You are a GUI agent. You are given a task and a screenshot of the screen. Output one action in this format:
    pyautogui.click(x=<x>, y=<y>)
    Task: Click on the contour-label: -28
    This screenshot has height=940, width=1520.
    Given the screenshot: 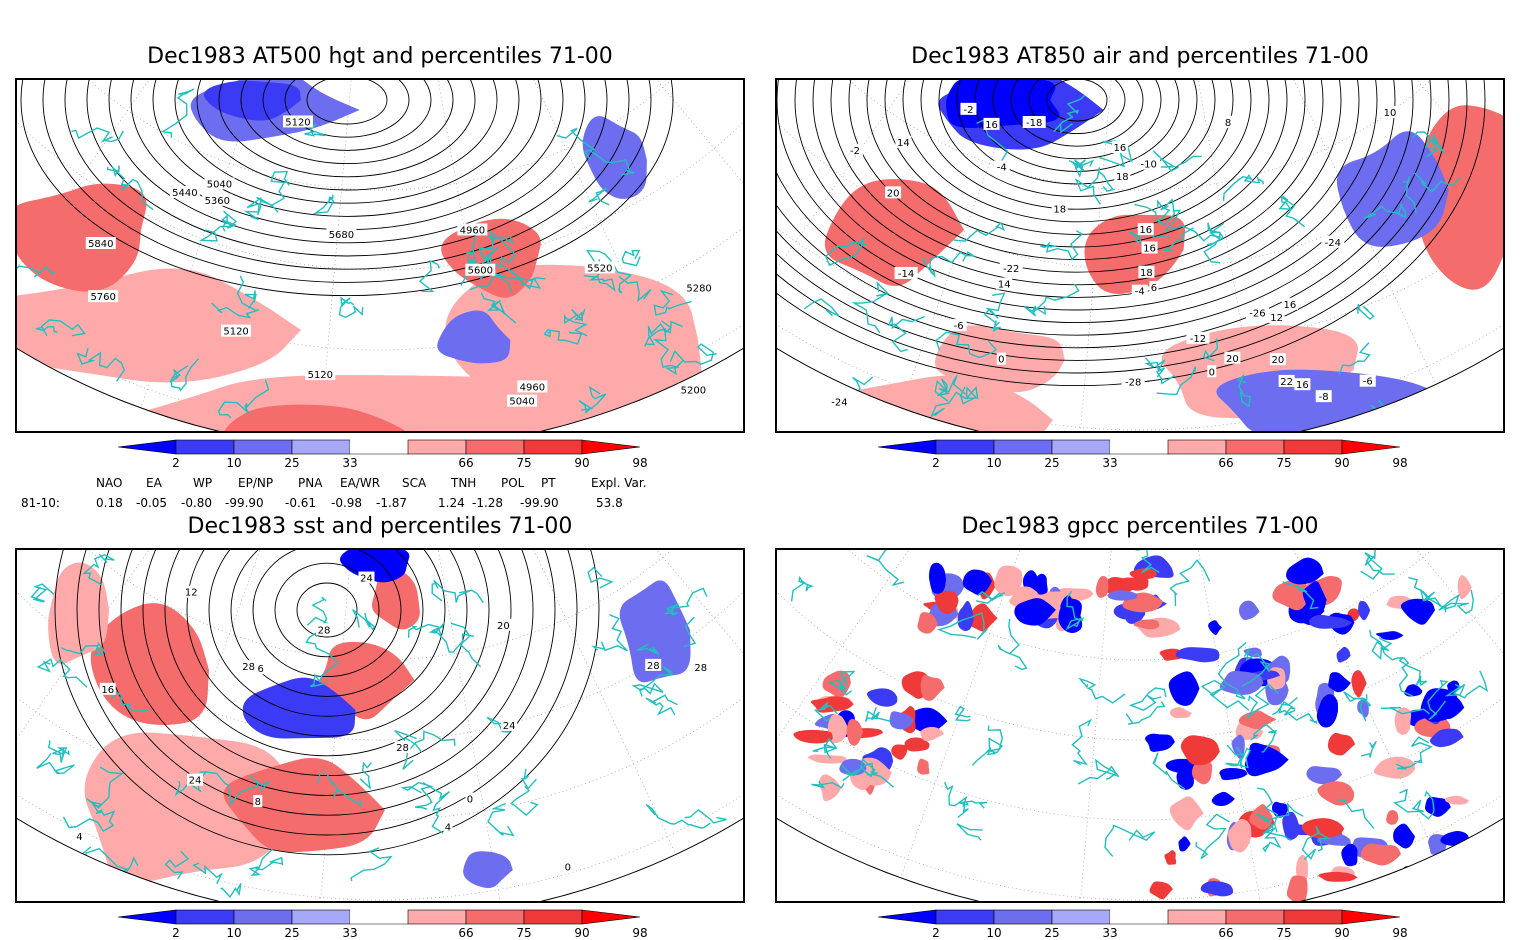 What is the action you would take?
    pyautogui.click(x=1133, y=382)
    